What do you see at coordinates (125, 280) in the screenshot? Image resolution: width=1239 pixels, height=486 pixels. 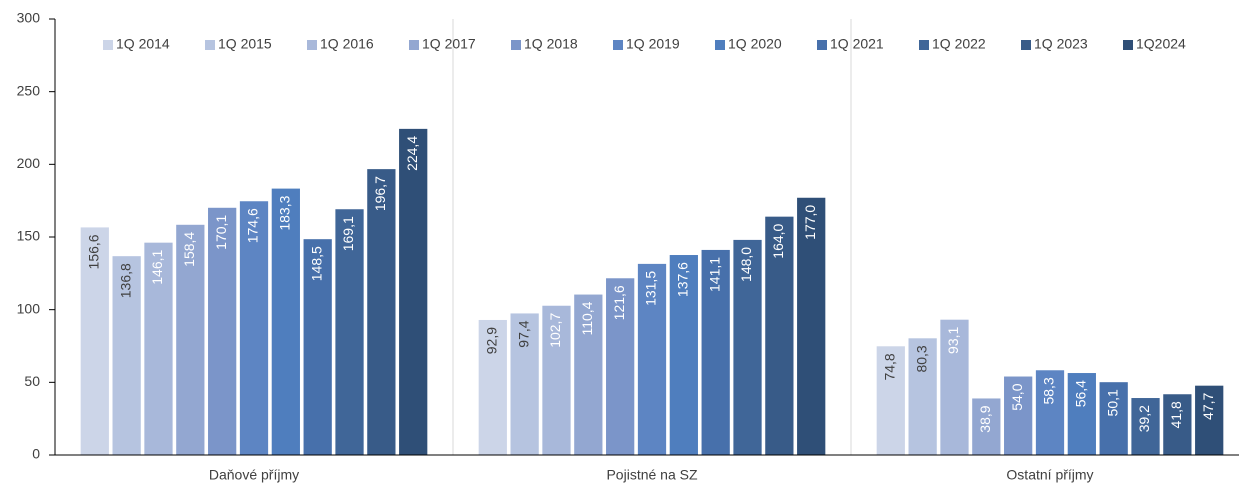 I see `data-label: 136,8` at bounding box center [125, 280].